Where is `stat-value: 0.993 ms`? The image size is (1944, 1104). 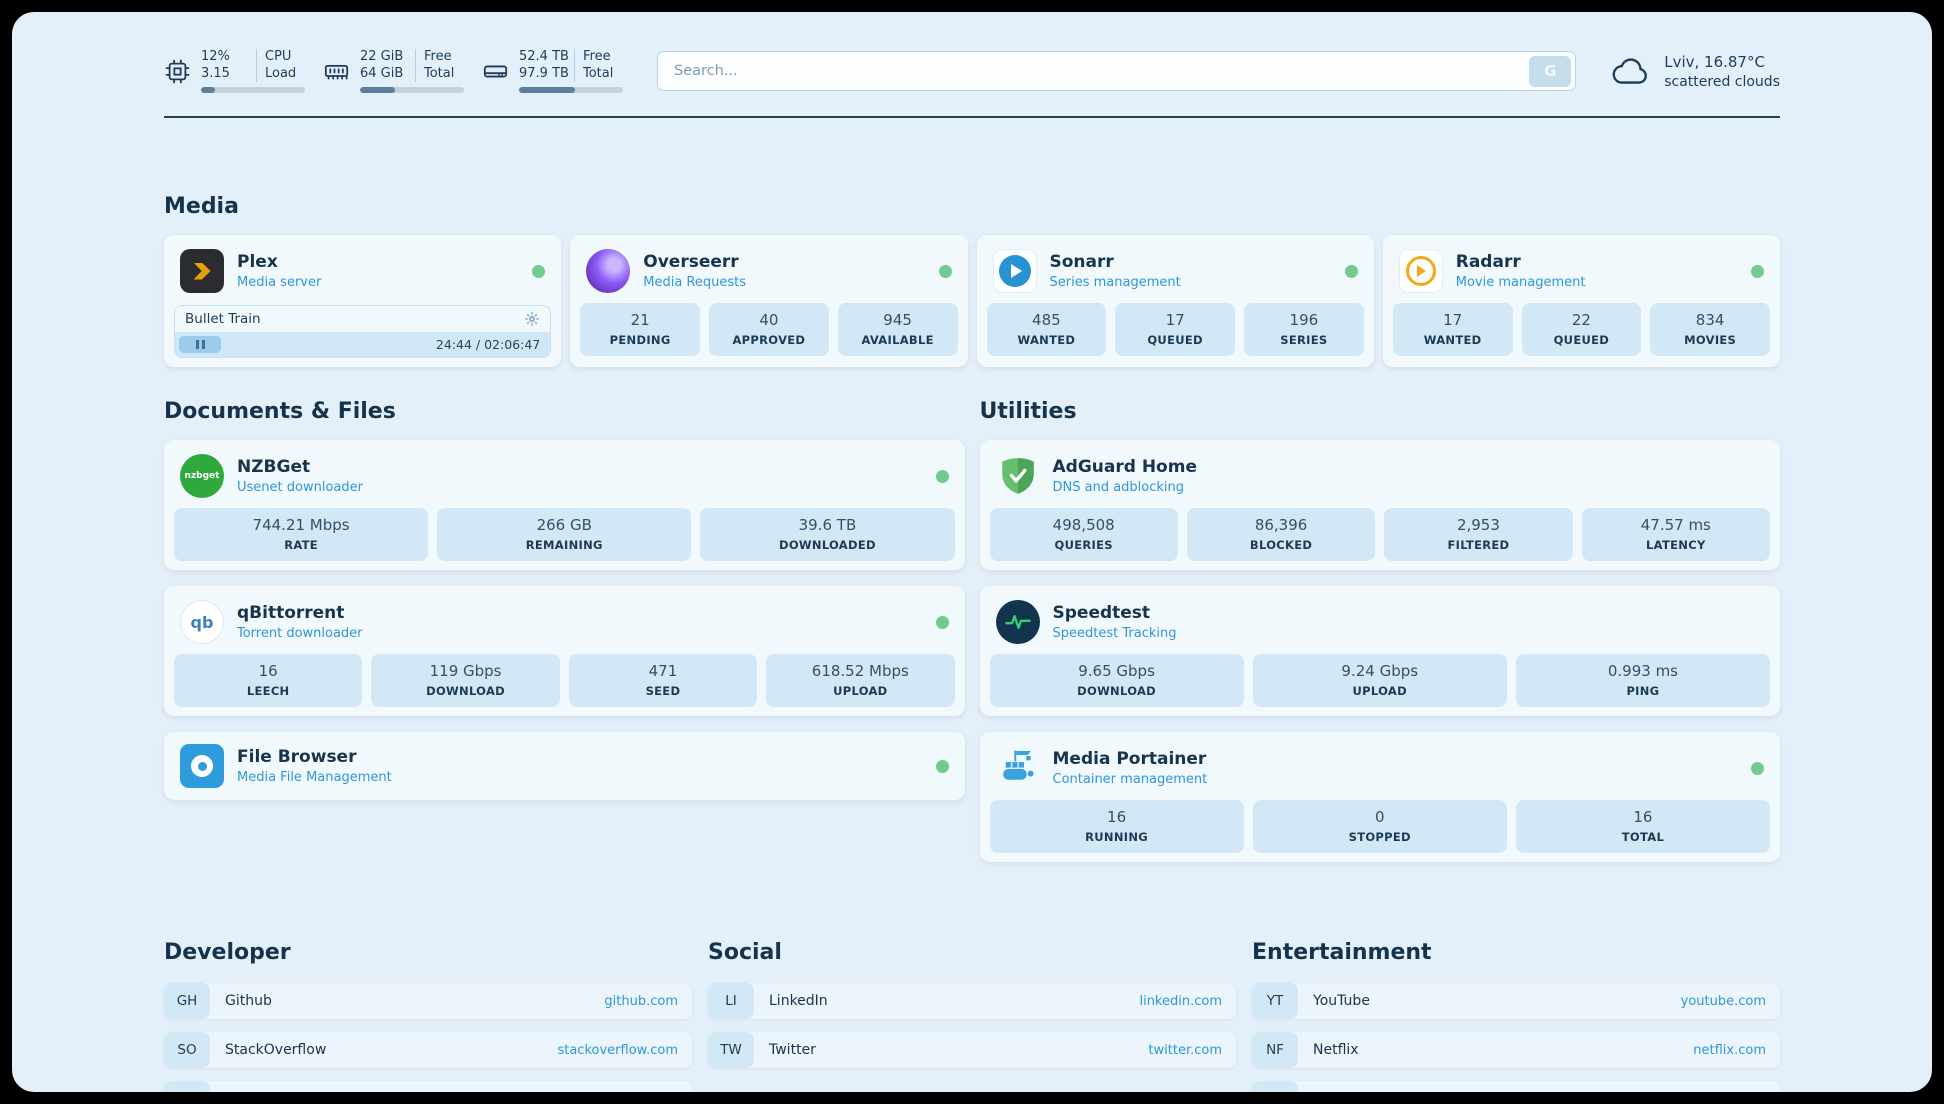
stat-value: 0.993 ms is located at coordinates (1642, 671).